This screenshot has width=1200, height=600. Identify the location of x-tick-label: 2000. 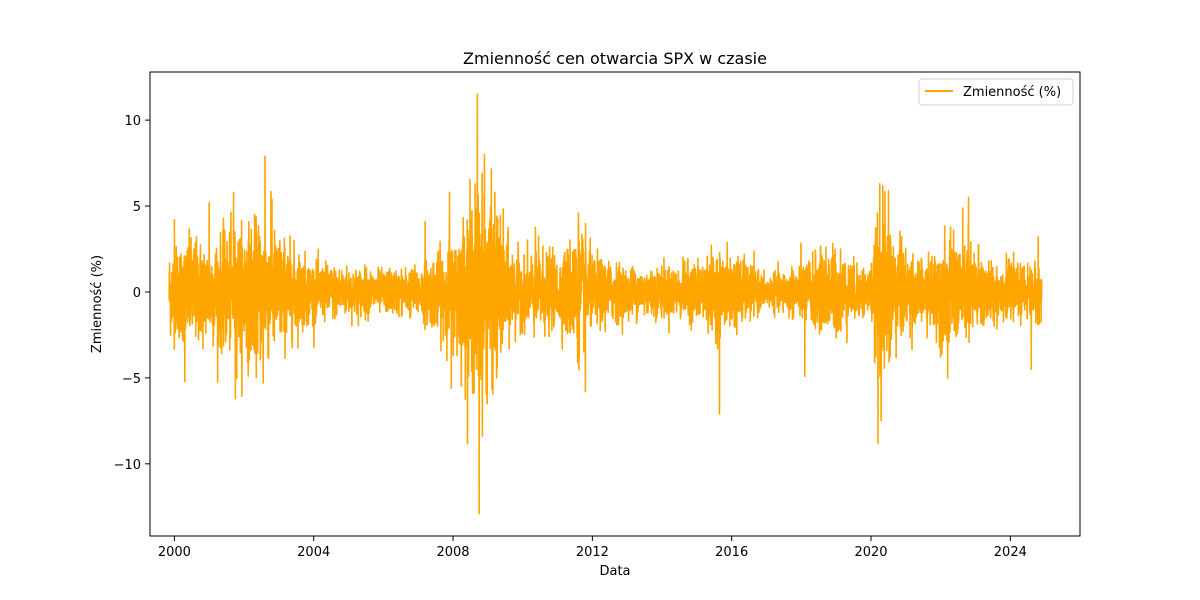
(174, 552).